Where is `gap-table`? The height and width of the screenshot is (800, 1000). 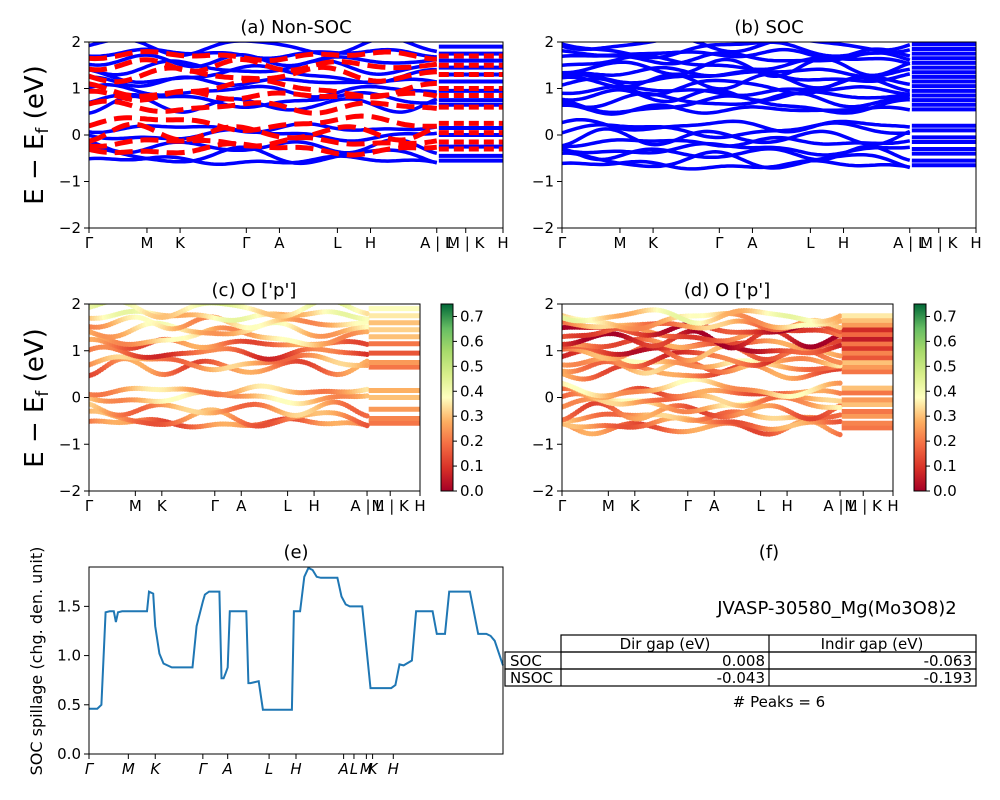 gap-table is located at coordinates (740, 660).